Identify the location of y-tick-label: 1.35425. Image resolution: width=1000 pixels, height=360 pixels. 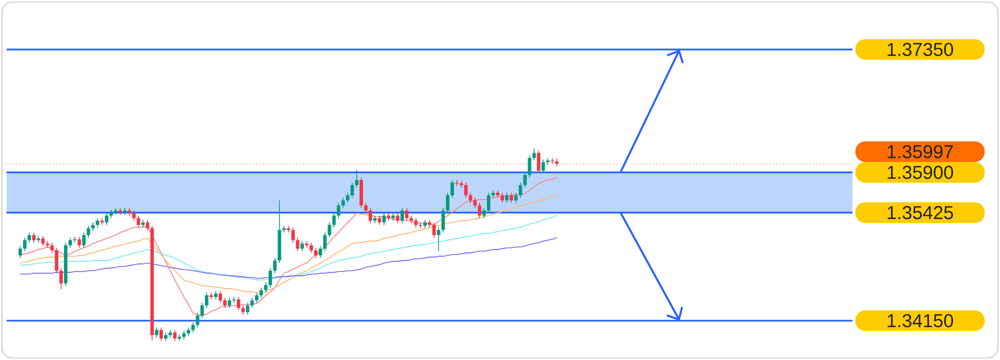
(920, 213).